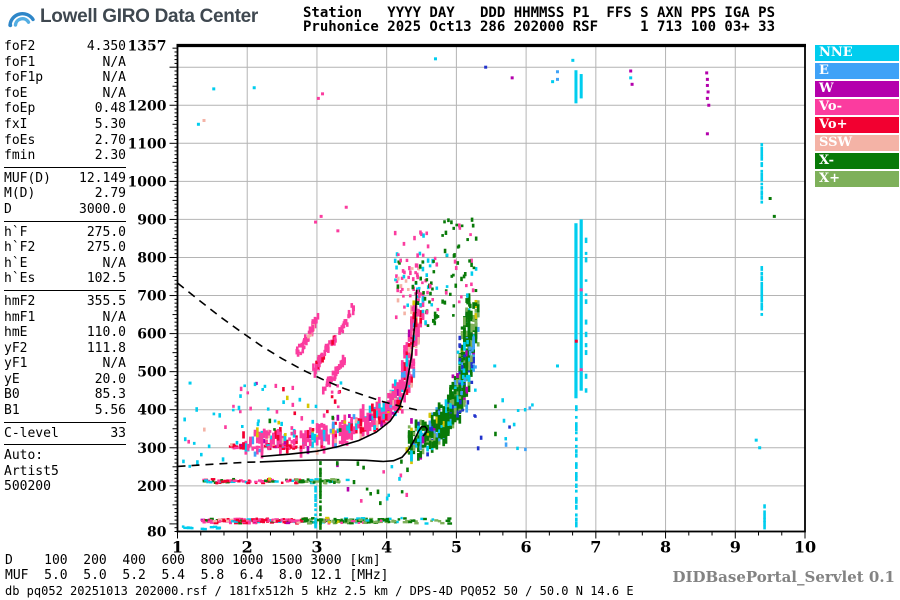  Describe the element at coordinates (106, 46) in the screenshot. I see `parameter-value: 4.350` at that location.